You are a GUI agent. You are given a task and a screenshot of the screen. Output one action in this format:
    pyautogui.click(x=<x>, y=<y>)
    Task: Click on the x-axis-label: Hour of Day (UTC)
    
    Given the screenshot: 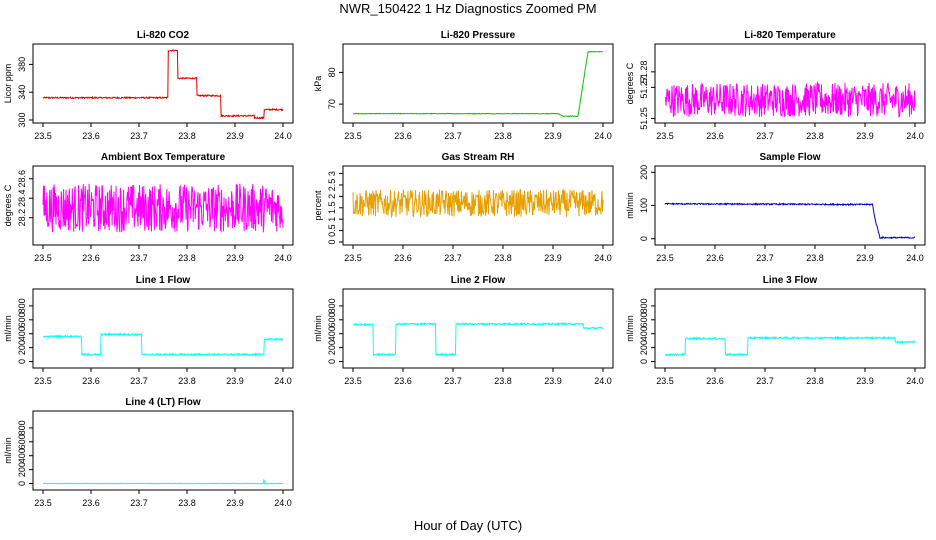 What is the action you would take?
    pyautogui.click(x=468, y=525)
    